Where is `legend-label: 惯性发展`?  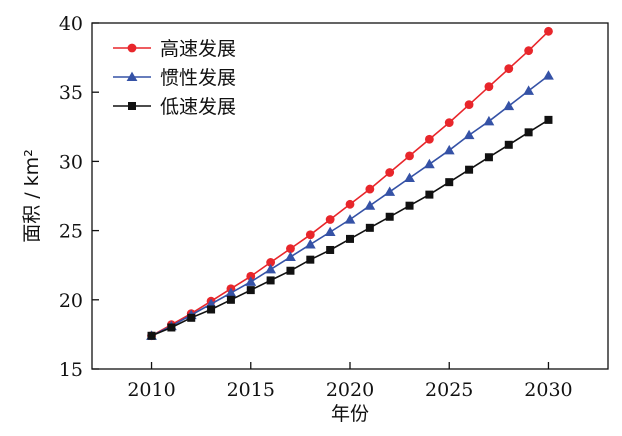 legend-label: 惯性发展 is located at coordinates (198, 78).